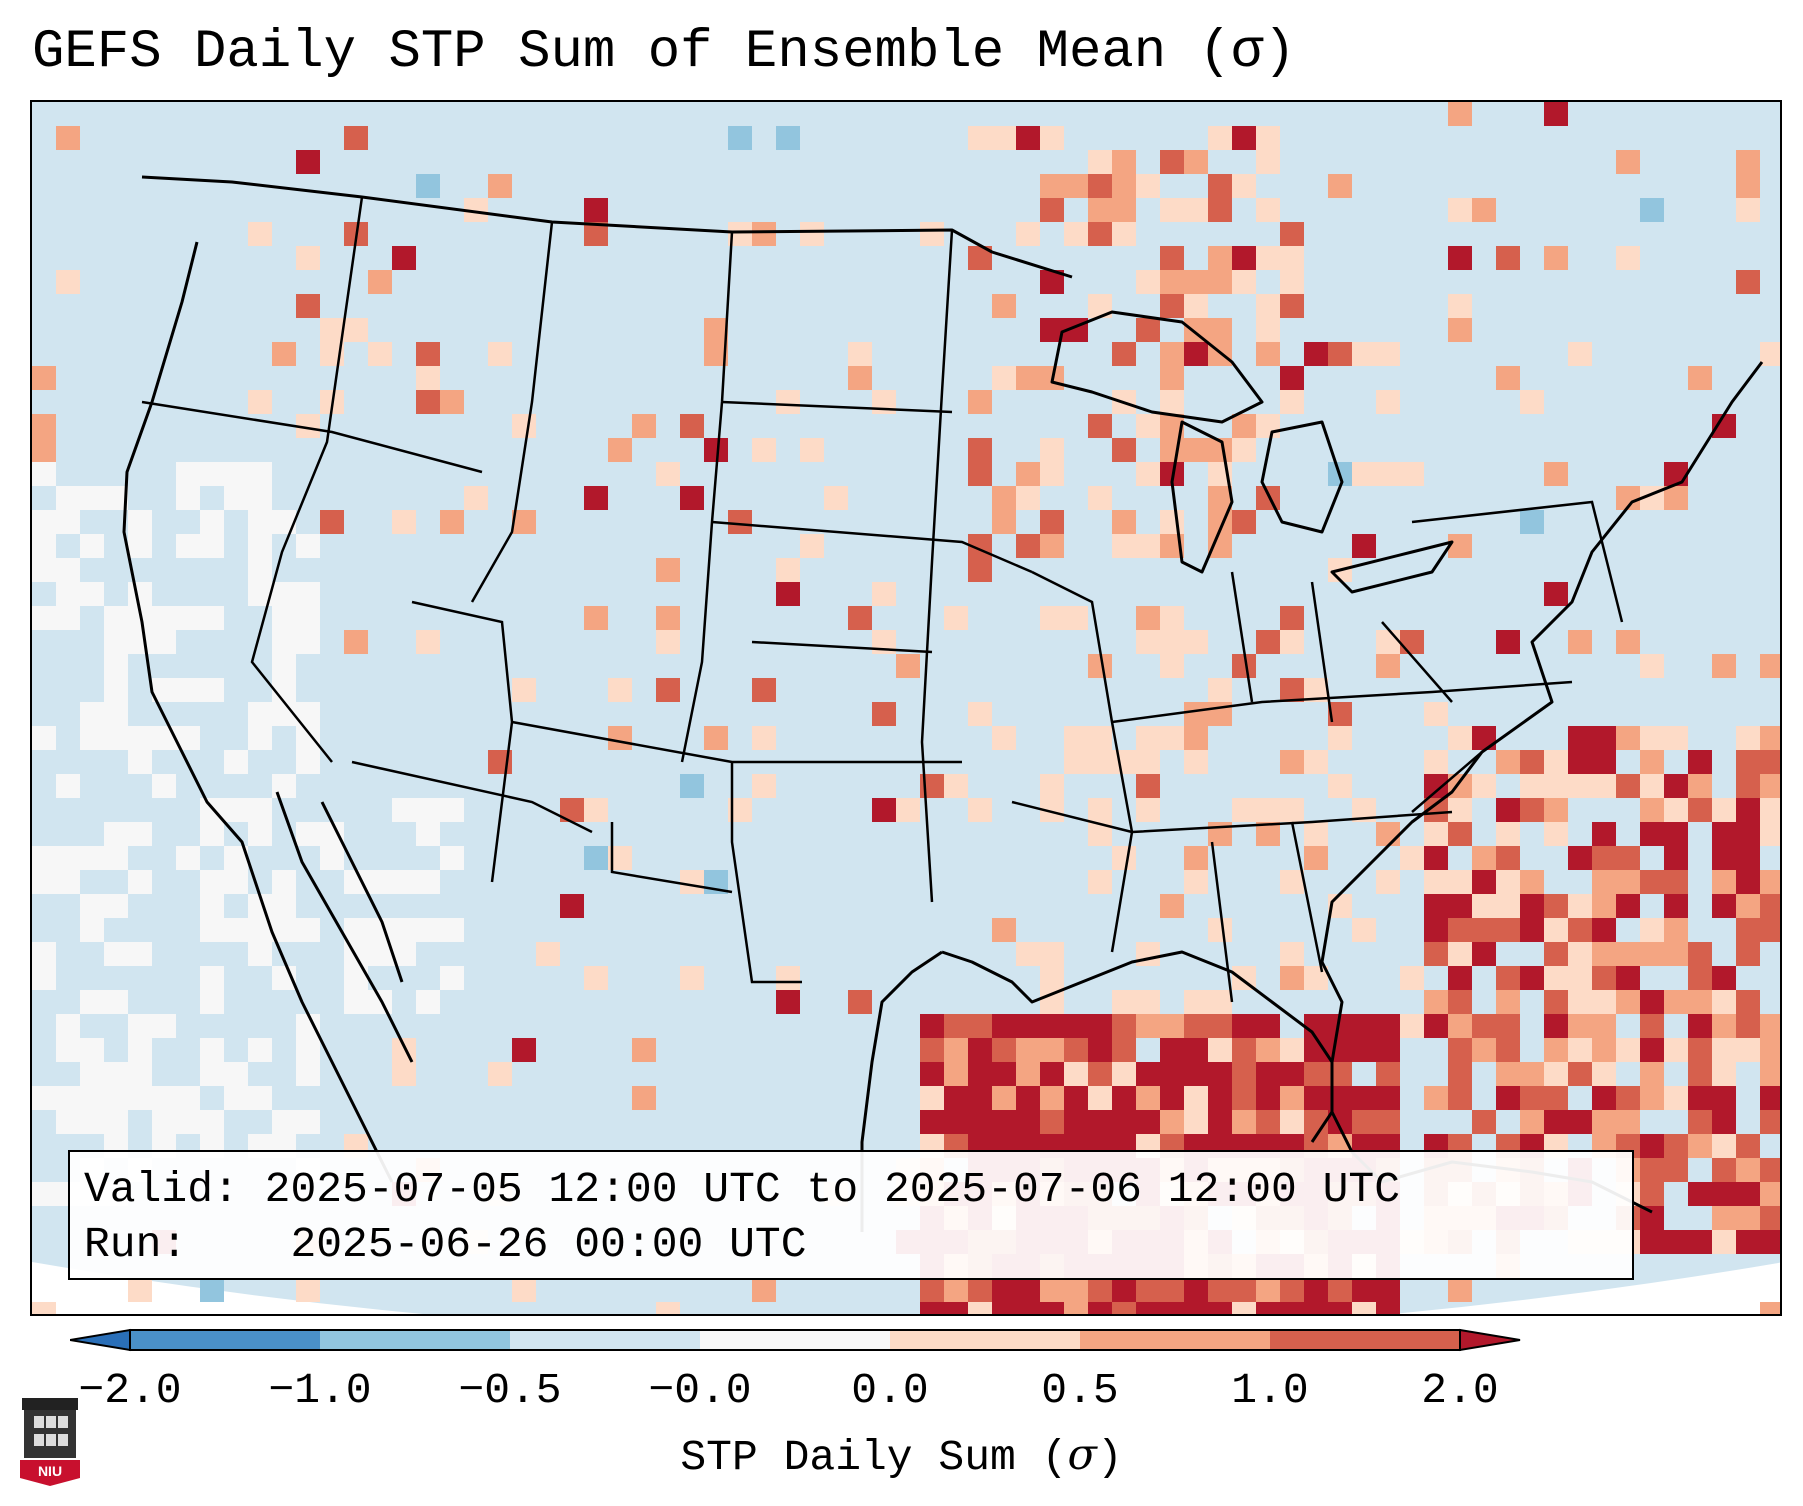  What do you see at coordinates (50, 1471) in the screenshot?
I see `logo-text: NIU` at bounding box center [50, 1471].